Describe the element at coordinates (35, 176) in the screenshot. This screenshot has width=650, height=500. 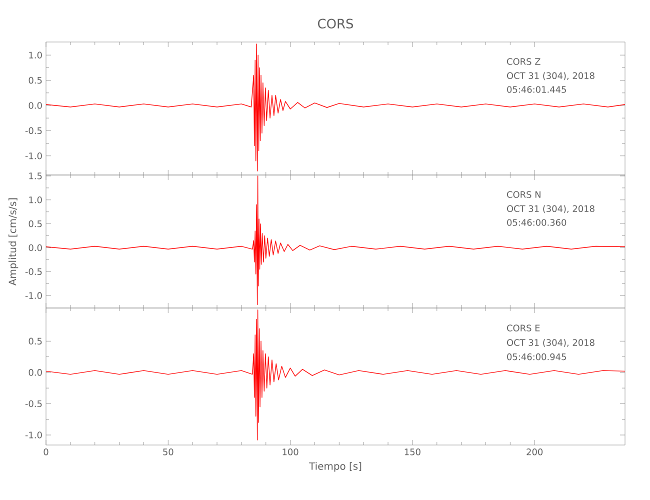
I see `y-tick-label: 1.5` at that location.